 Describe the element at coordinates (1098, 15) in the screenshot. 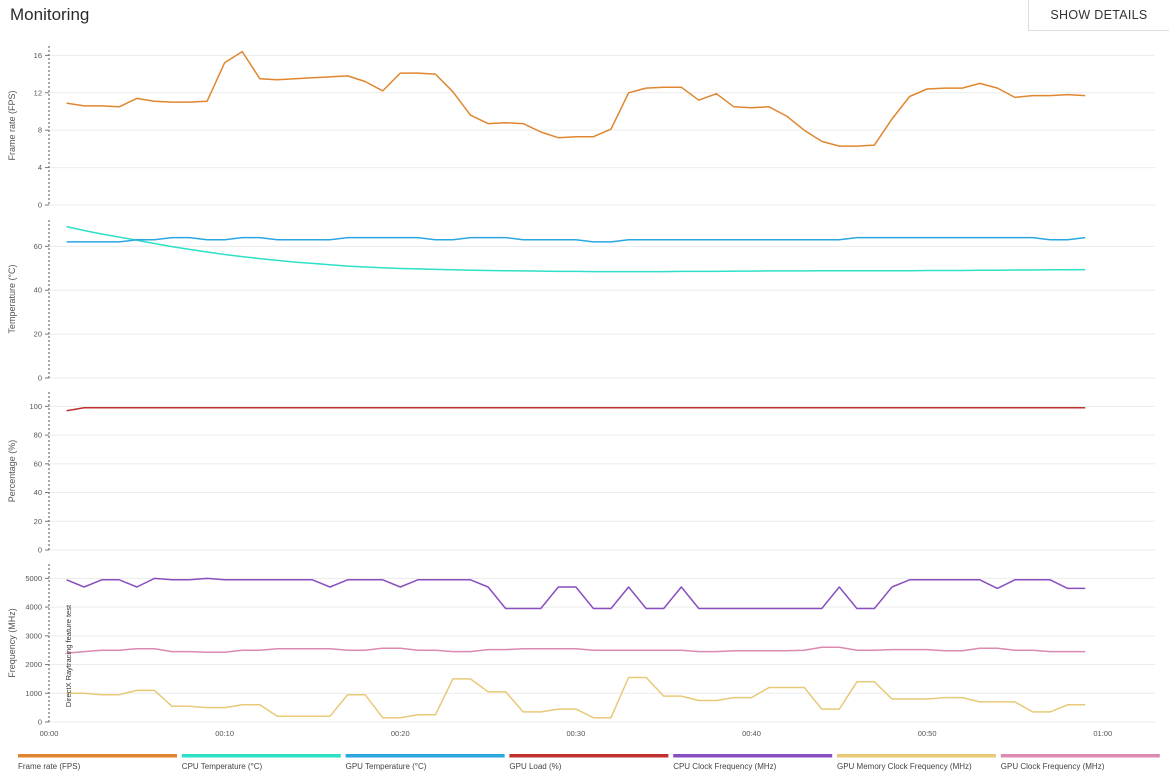

I see `show-details-button: SHOW DETAILS` at that location.